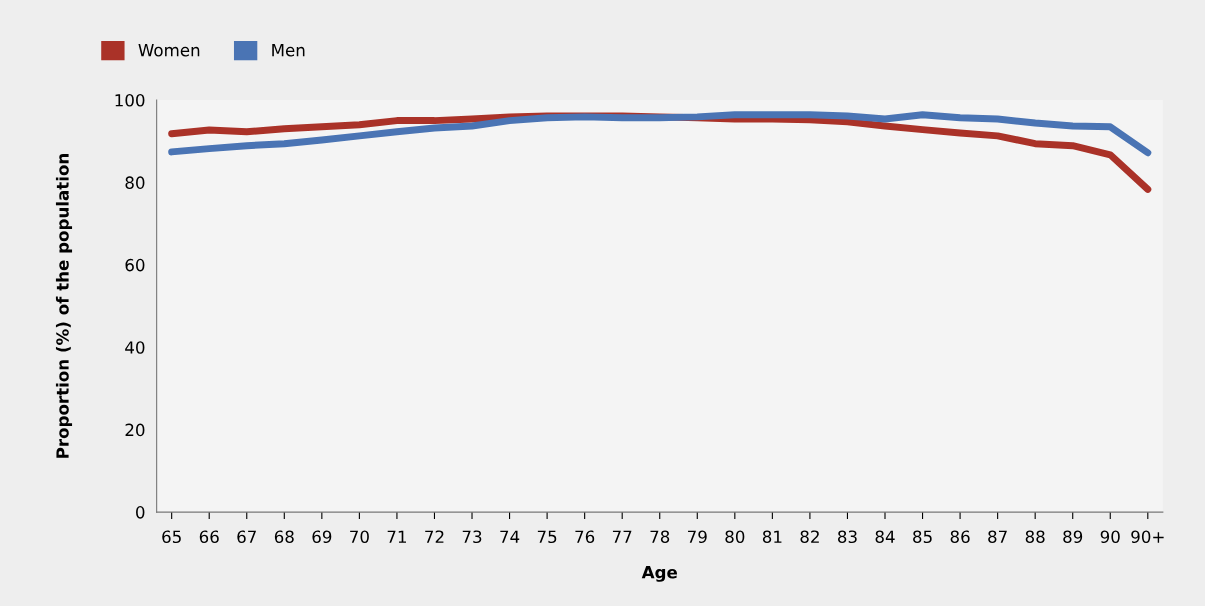  What do you see at coordinates (135, 265) in the screenshot?
I see `y-tick-label: 60` at bounding box center [135, 265].